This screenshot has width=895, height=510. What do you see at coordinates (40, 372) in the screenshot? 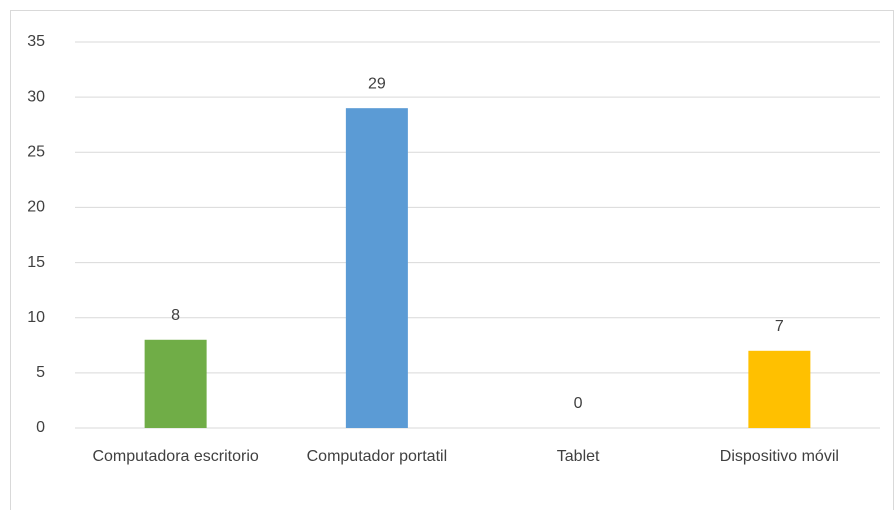
I see `y-tick-label: 5` at bounding box center [40, 372].